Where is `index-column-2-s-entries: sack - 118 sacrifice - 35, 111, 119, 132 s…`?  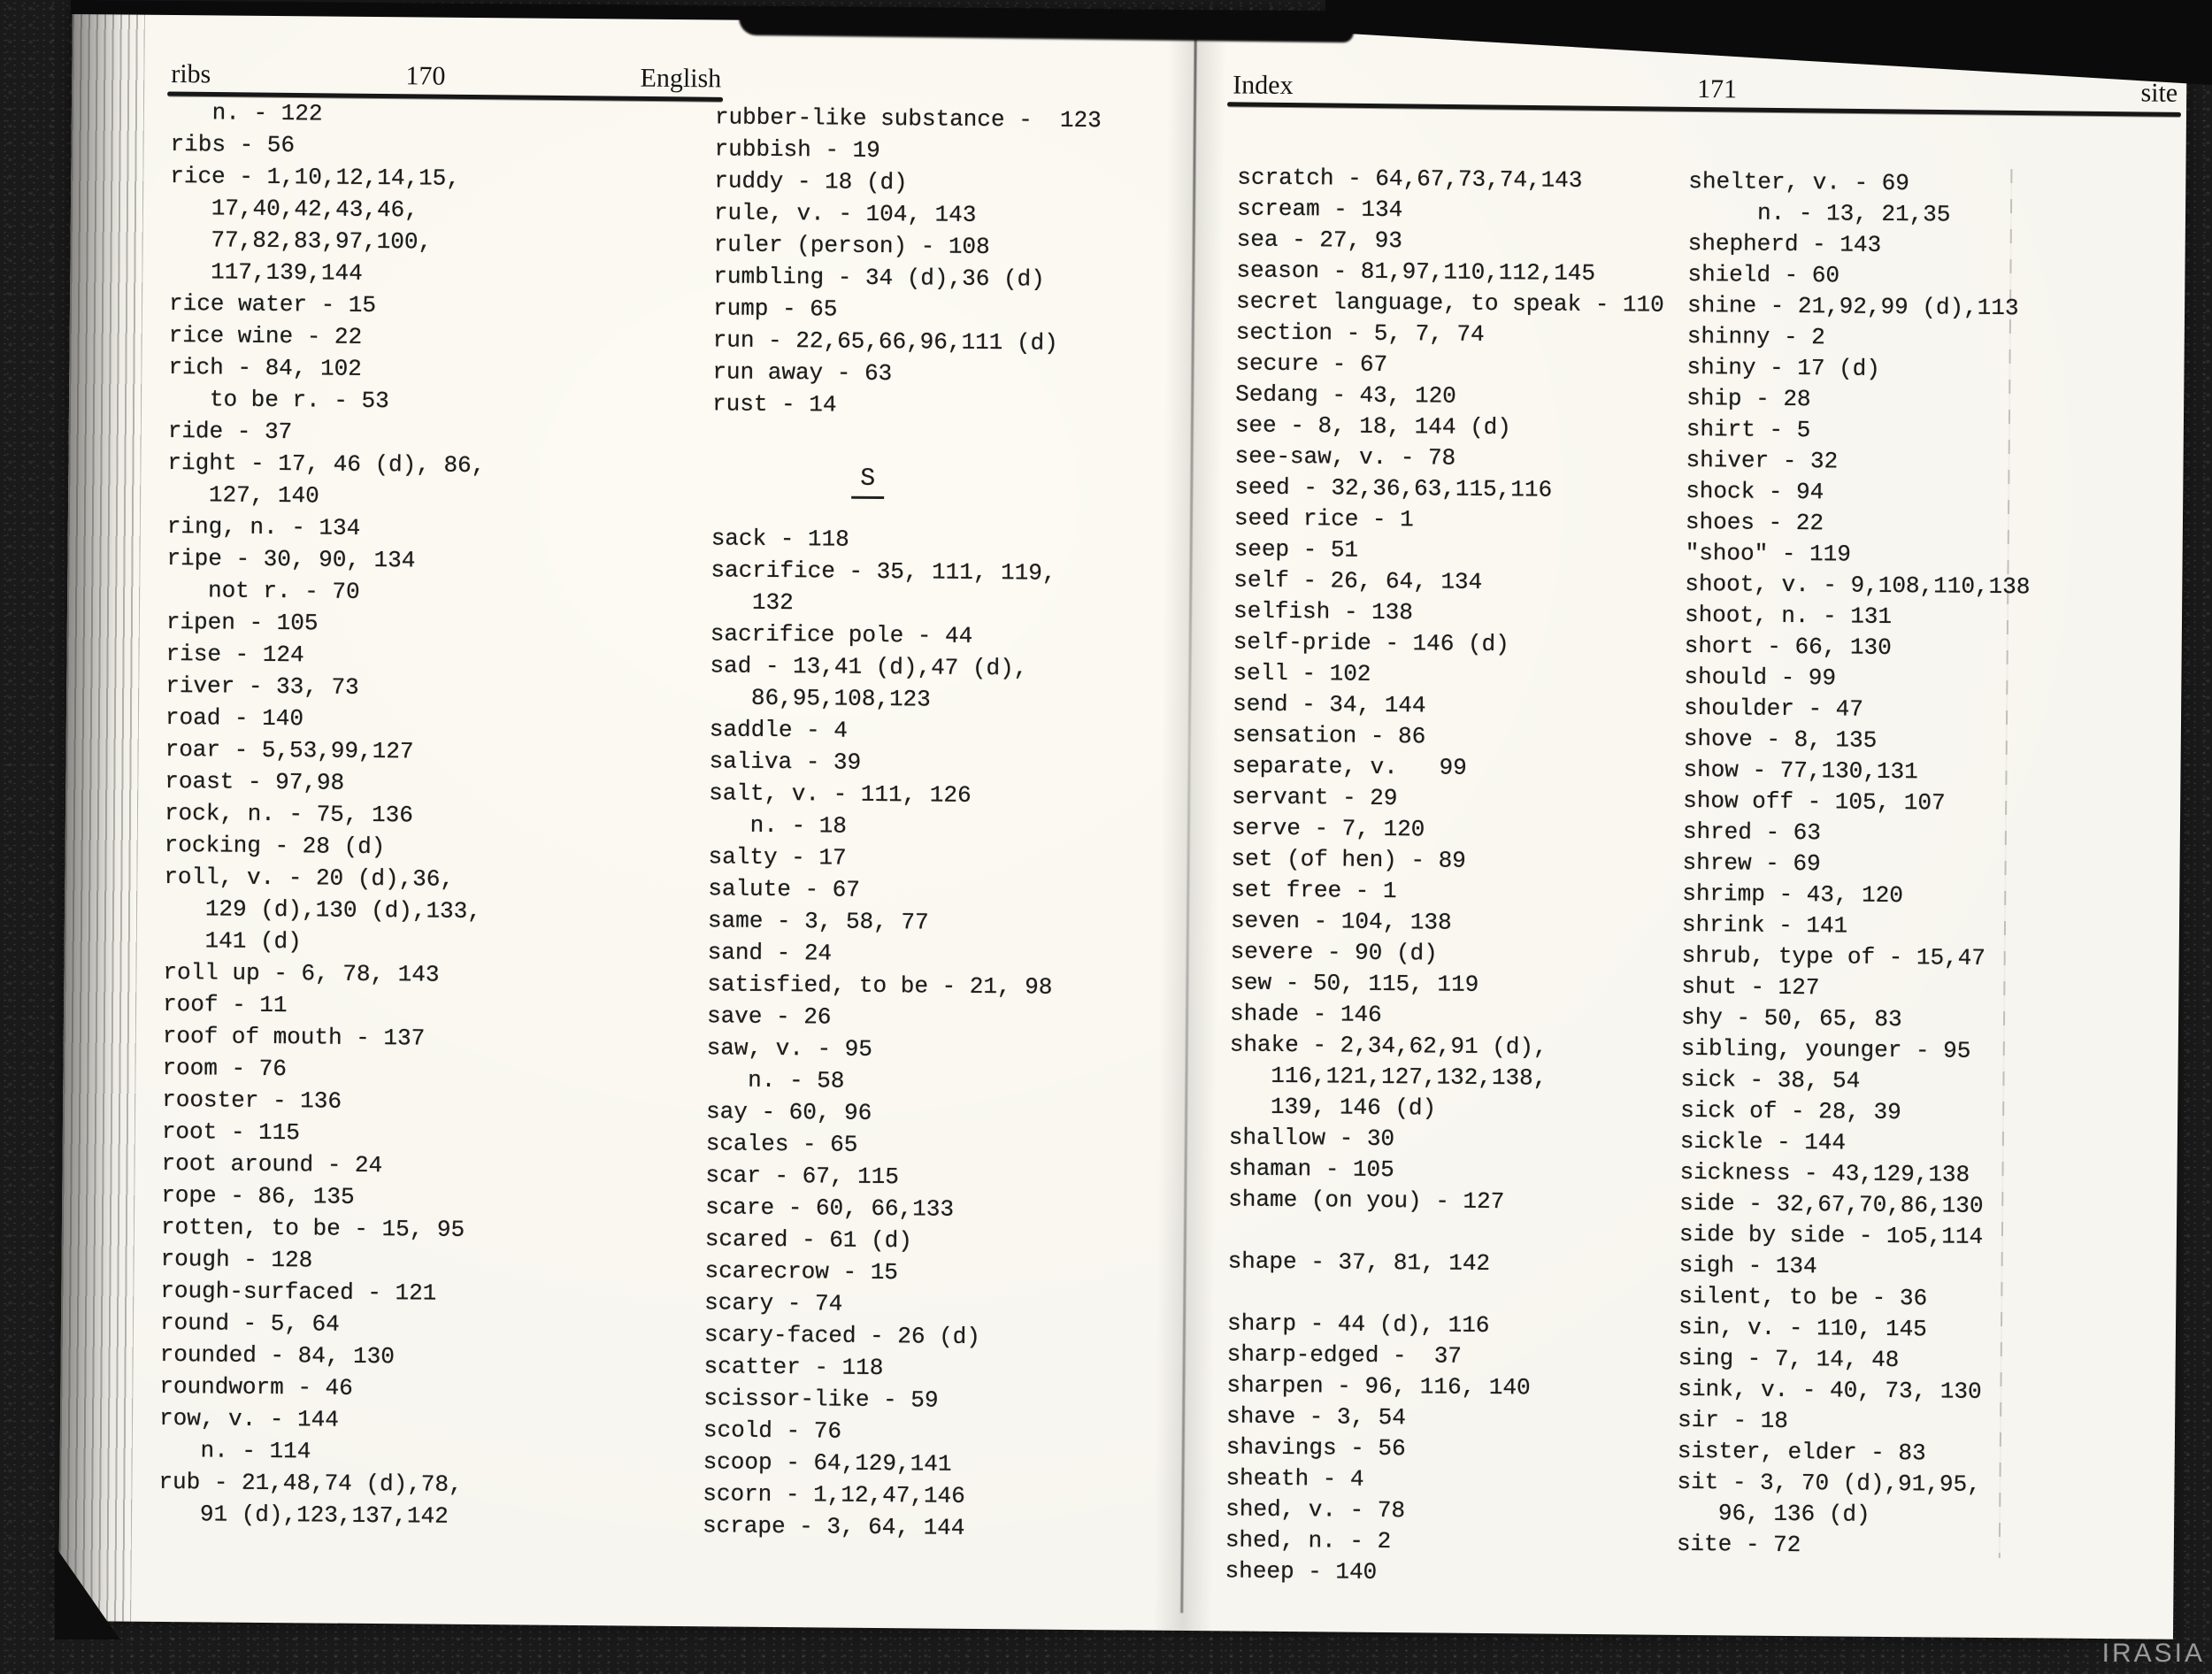 index-column-2-s-entries: sack - 118 sacrifice - 35, 111, 119, 132 s… is located at coordinates (879, 1033).